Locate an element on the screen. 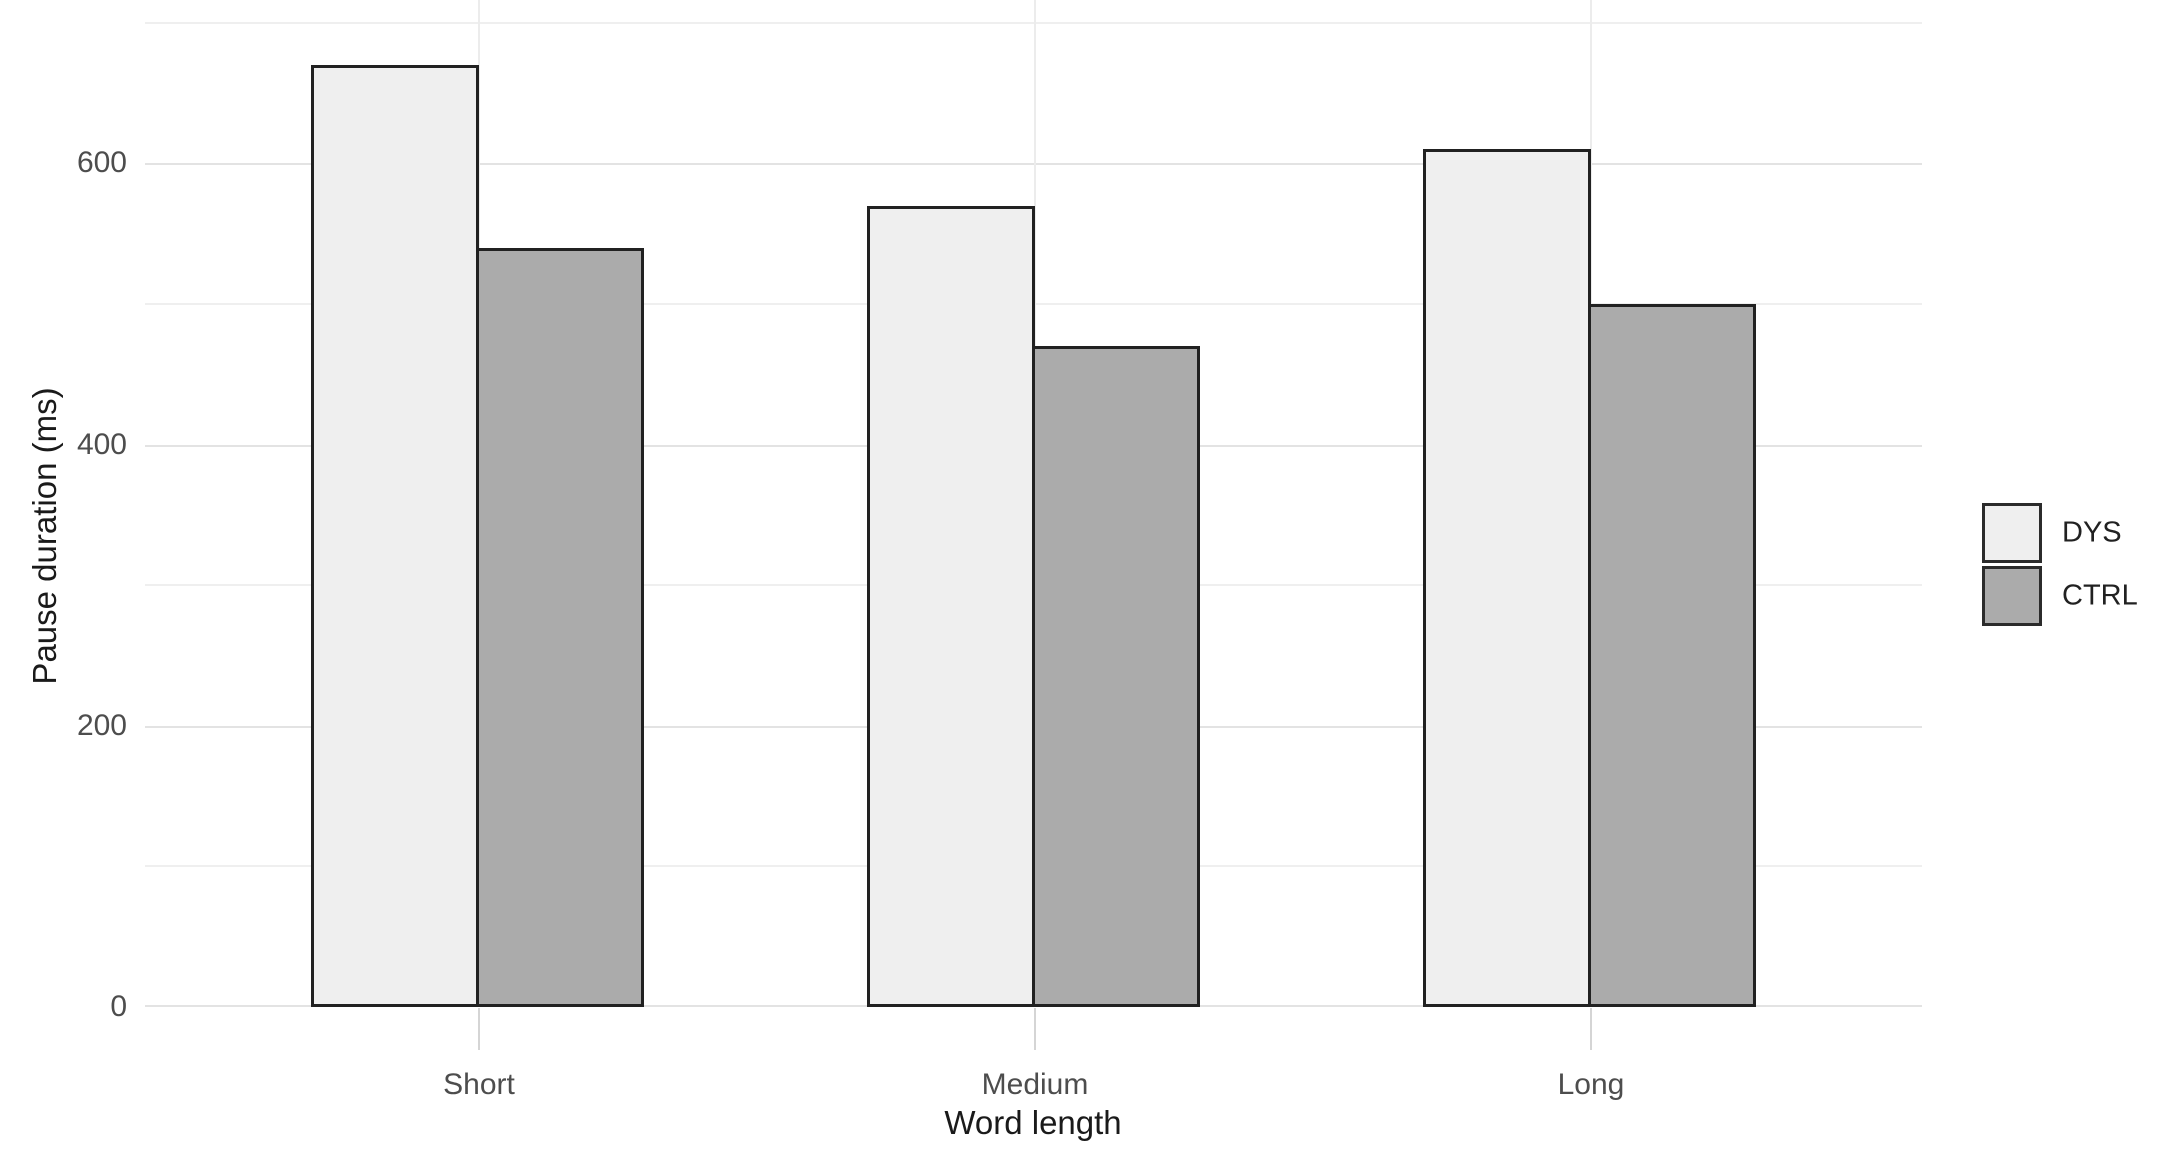 The image size is (2175, 1171). bar-dys-short is located at coordinates (395, 536).